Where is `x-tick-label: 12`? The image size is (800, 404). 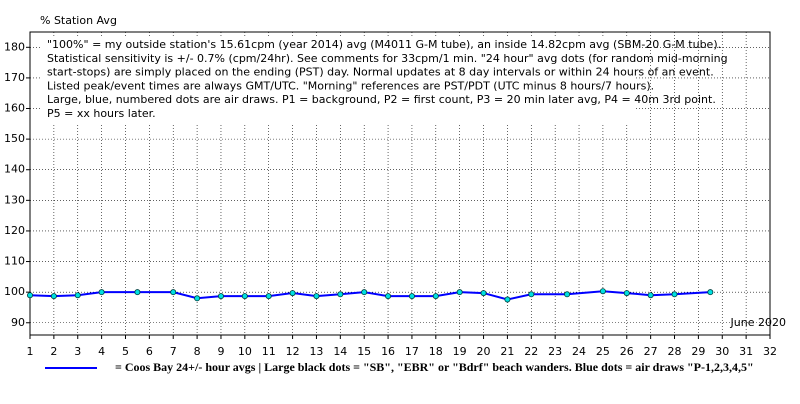 x-tick-label: 12 is located at coordinates (293, 351).